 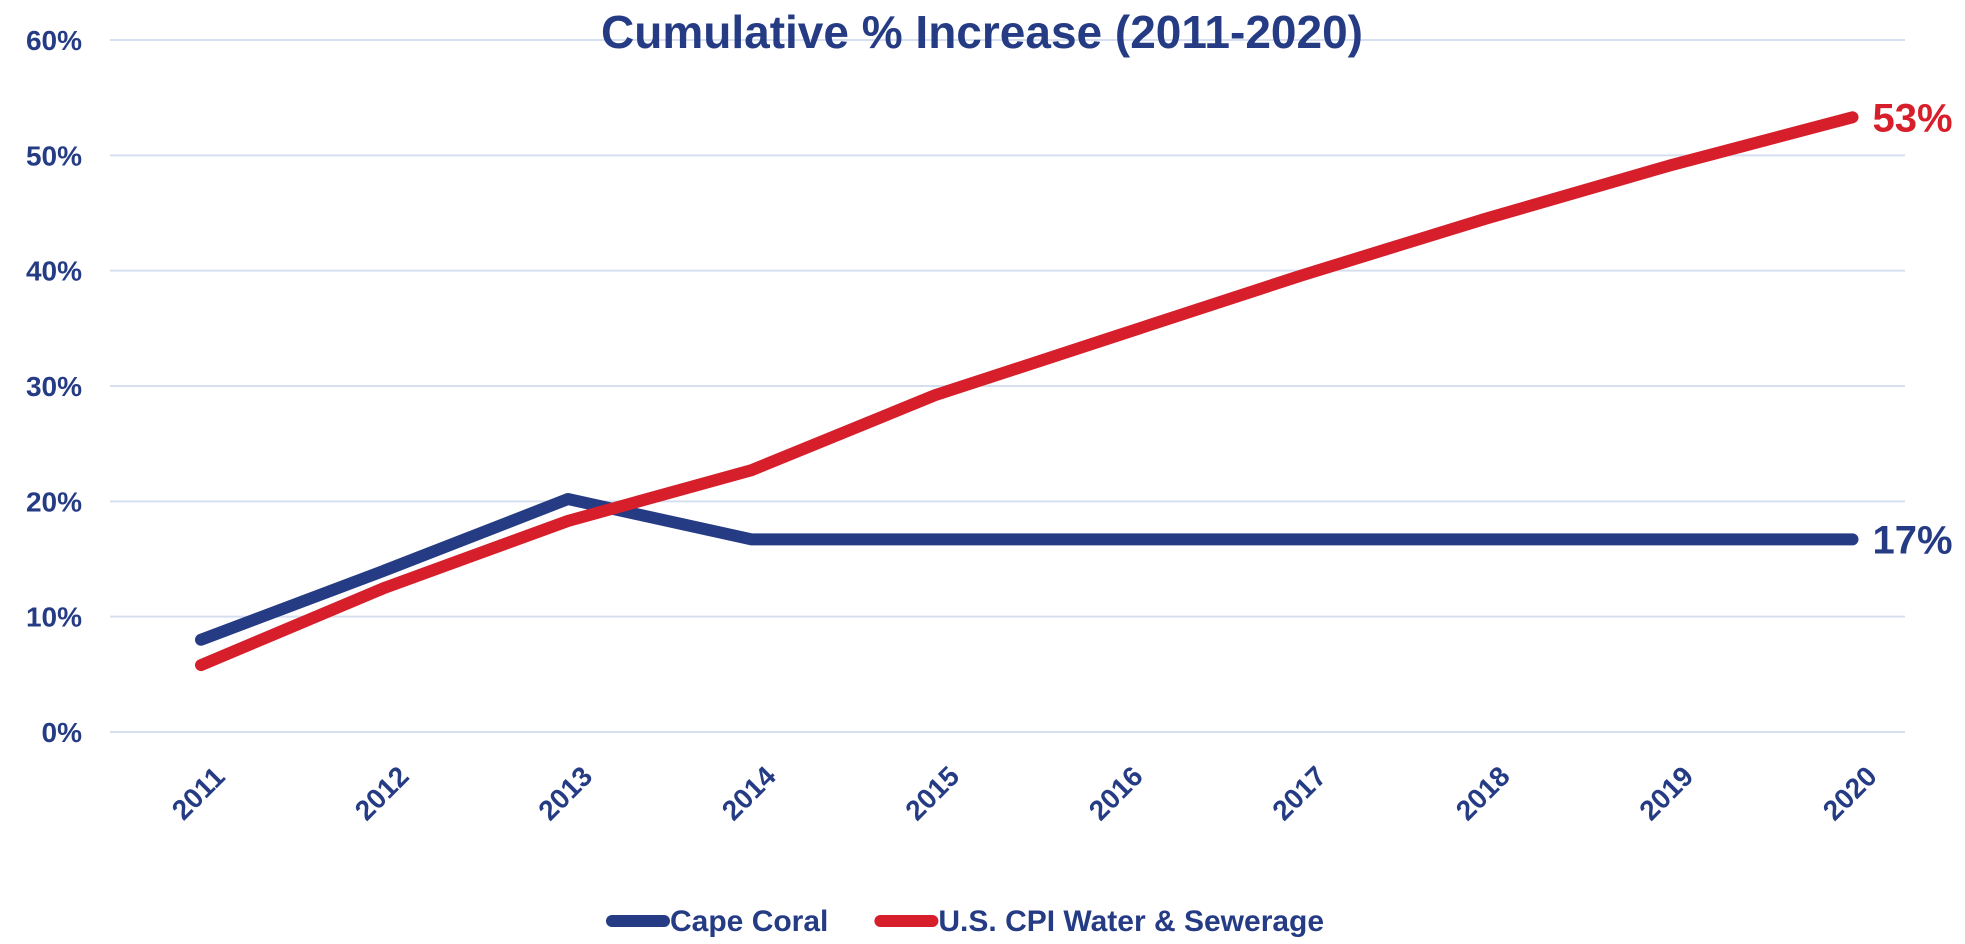 I want to click on y-tick-label: 10%, so click(x=54, y=617).